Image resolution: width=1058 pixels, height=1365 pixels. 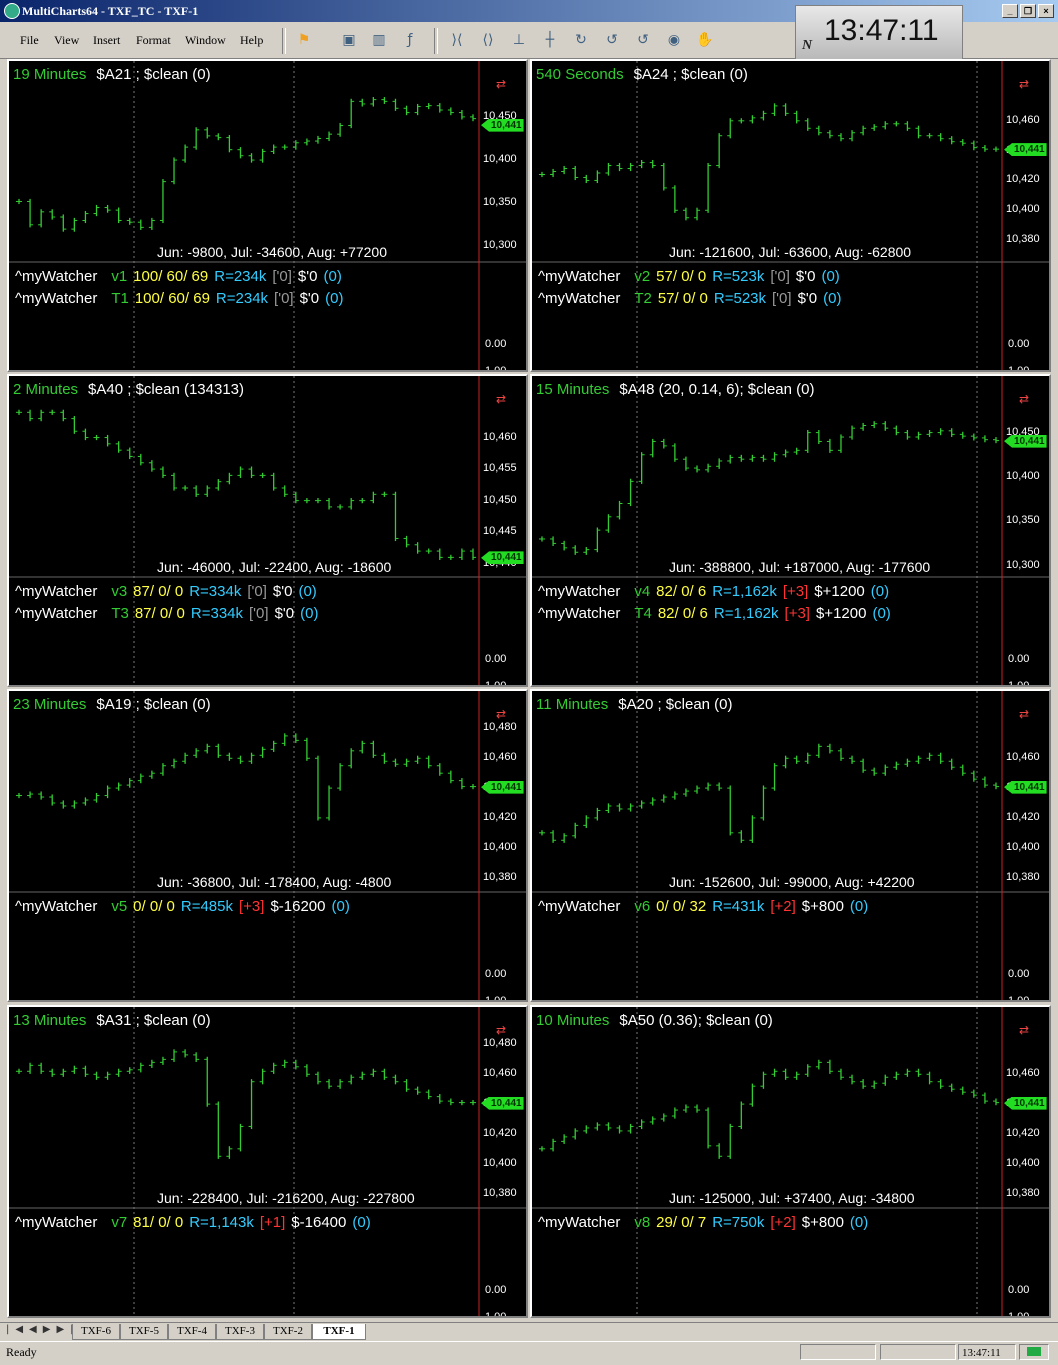 I want to click on save-icon: ▣, so click(x=349, y=40).